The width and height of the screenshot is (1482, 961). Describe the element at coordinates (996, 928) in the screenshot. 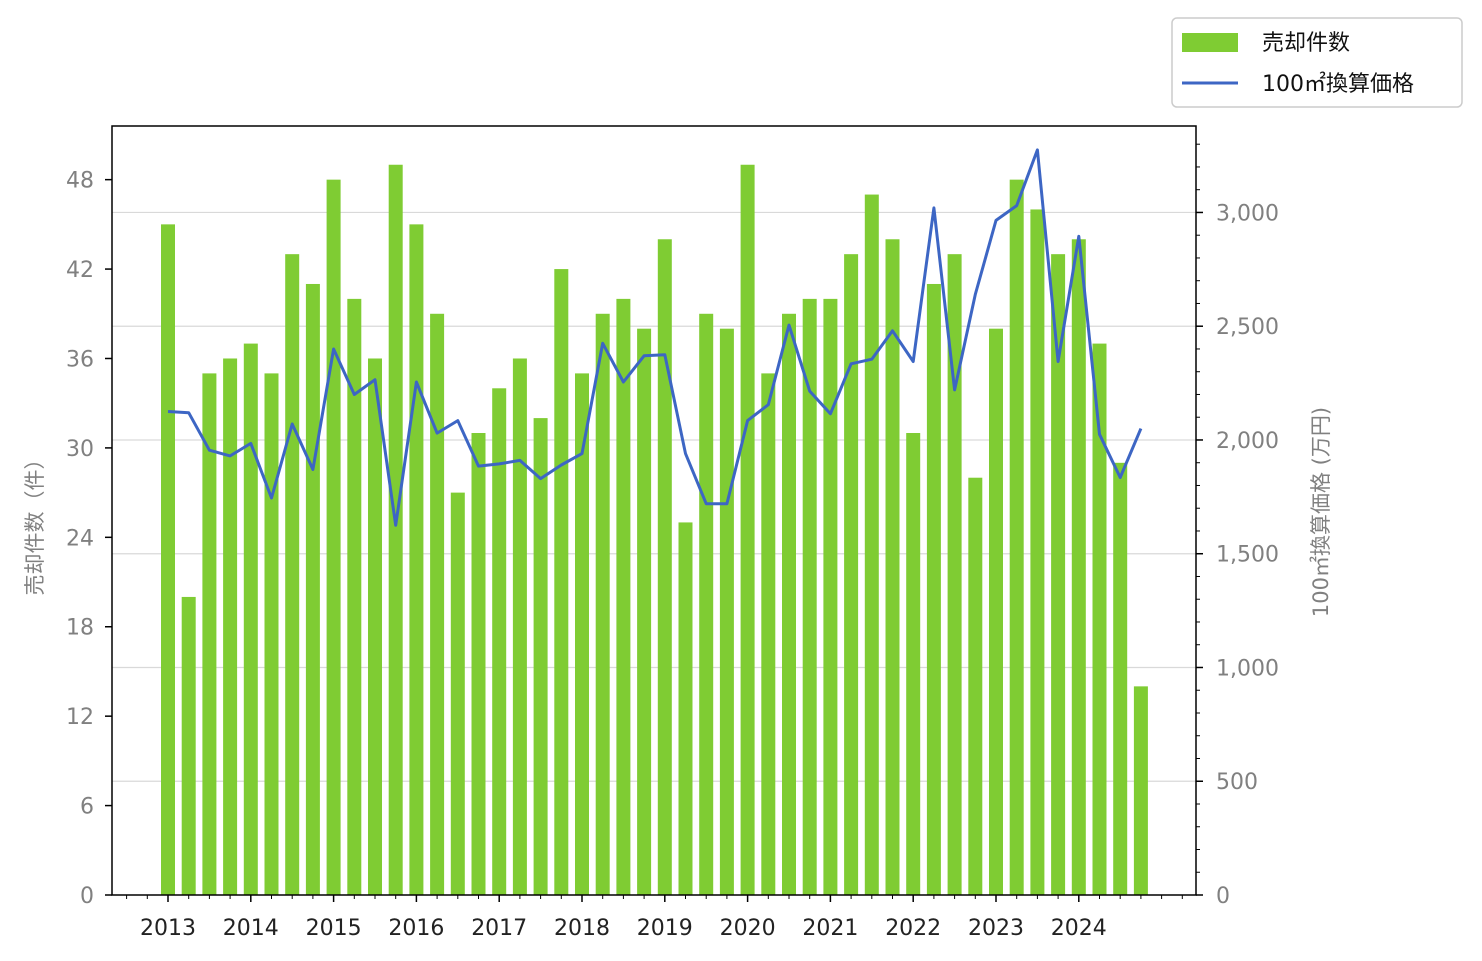

I see `x-tick-label: 2023` at that location.